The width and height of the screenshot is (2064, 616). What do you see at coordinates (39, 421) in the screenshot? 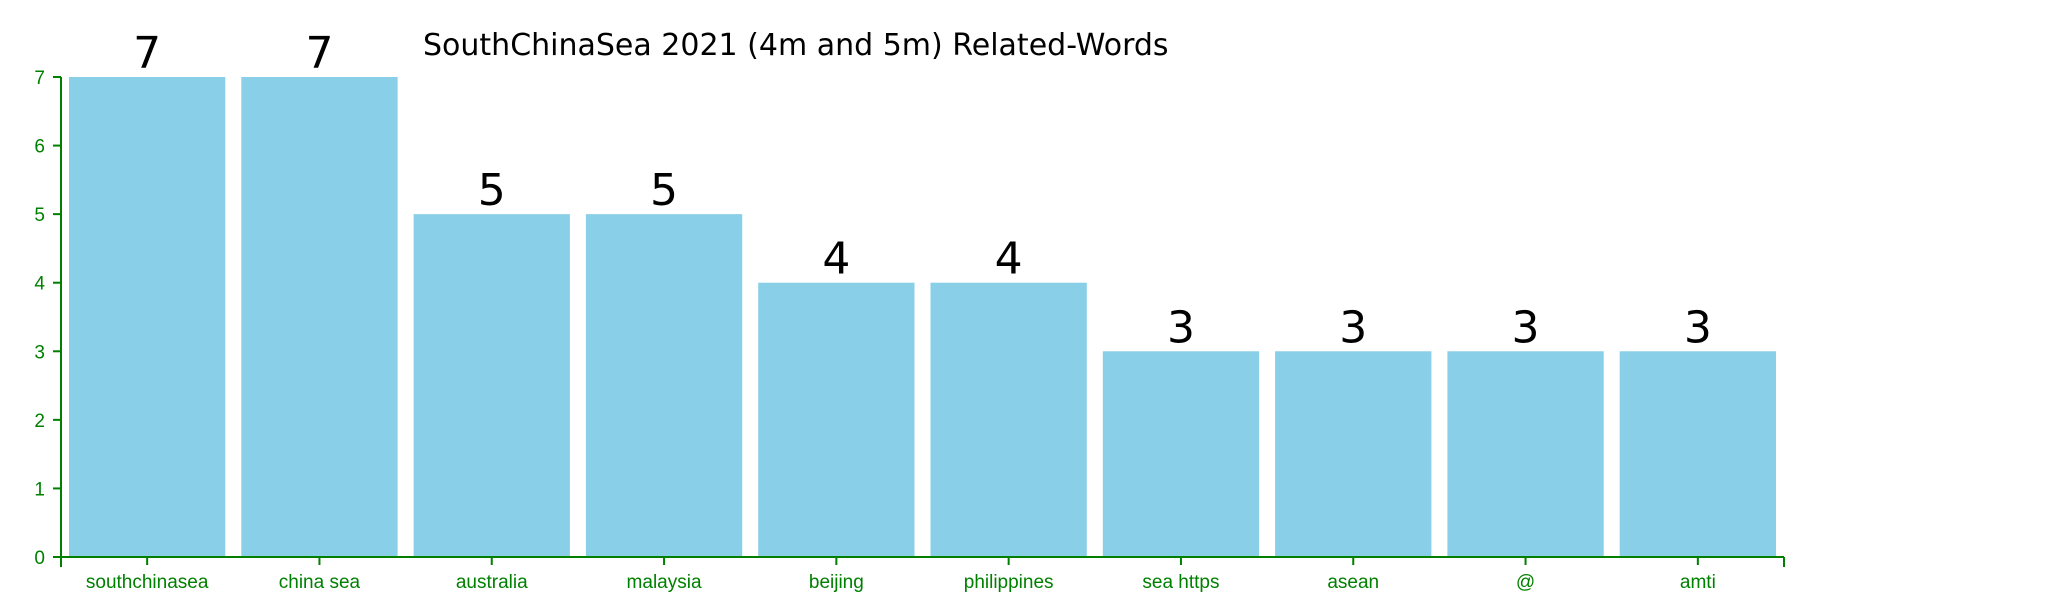
I see `y-tick-label-2: 2` at bounding box center [39, 421].